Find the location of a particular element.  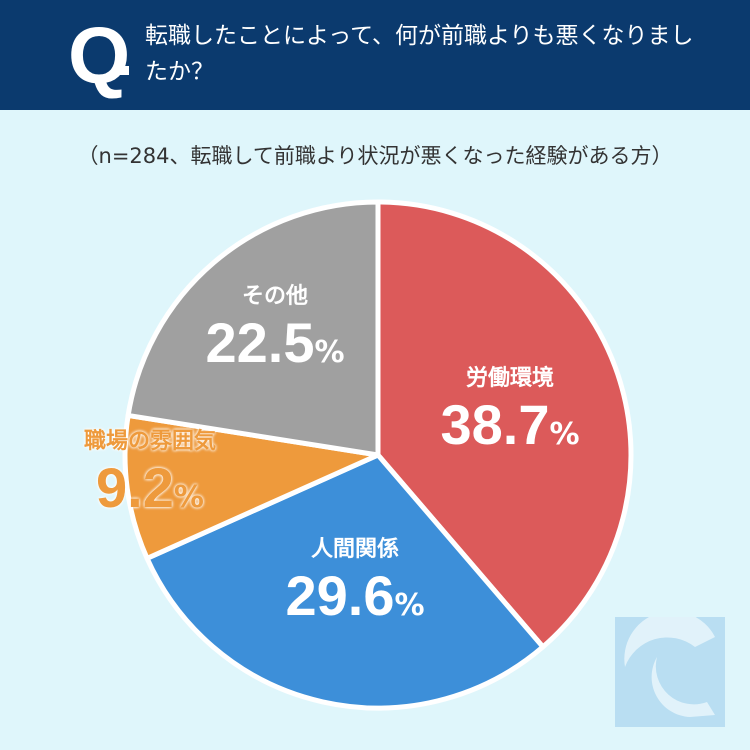

slice-value: 38.7 is located at coordinates (495, 424).